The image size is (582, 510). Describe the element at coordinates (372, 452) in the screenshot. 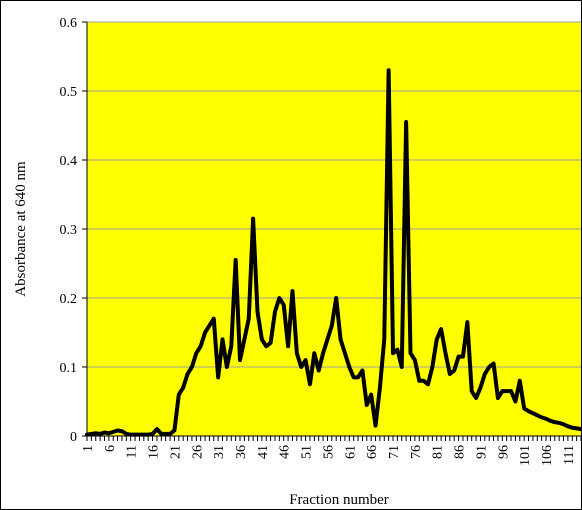

I see `x-tick-label: 66` at that location.